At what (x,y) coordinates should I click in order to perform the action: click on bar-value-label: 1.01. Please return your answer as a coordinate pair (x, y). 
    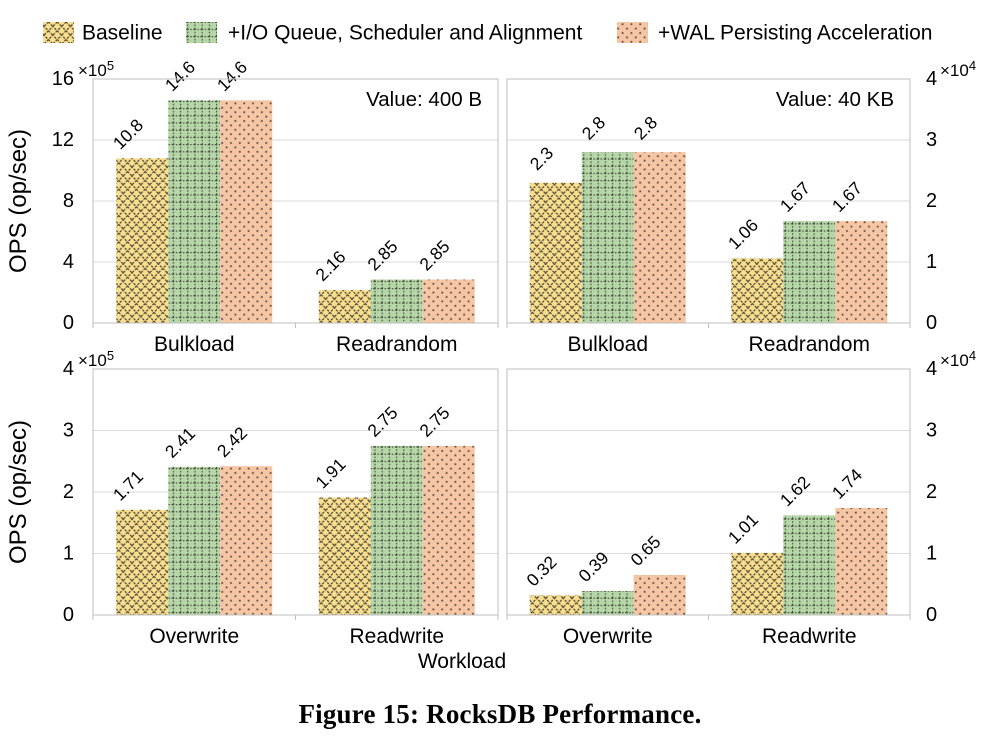
    Looking at the image, I should click on (743, 529).